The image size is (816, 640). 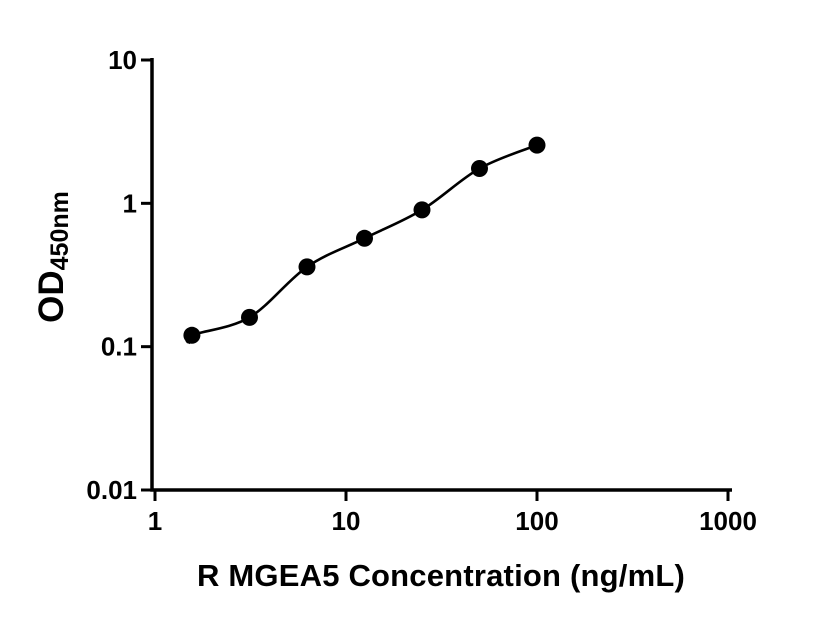 What do you see at coordinates (60, 231) in the screenshot?
I see `y-axis-title-subscript: 450nm` at bounding box center [60, 231].